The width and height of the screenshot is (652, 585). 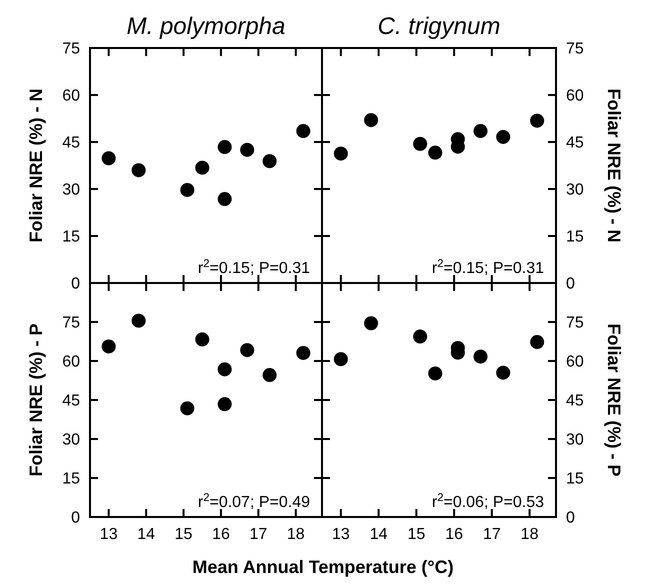 What do you see at coordinates (323, 567) in the screenshot?
I see `x-axis-title: Mean Annual Temperature (°C)` at bounding box center [323, 567].